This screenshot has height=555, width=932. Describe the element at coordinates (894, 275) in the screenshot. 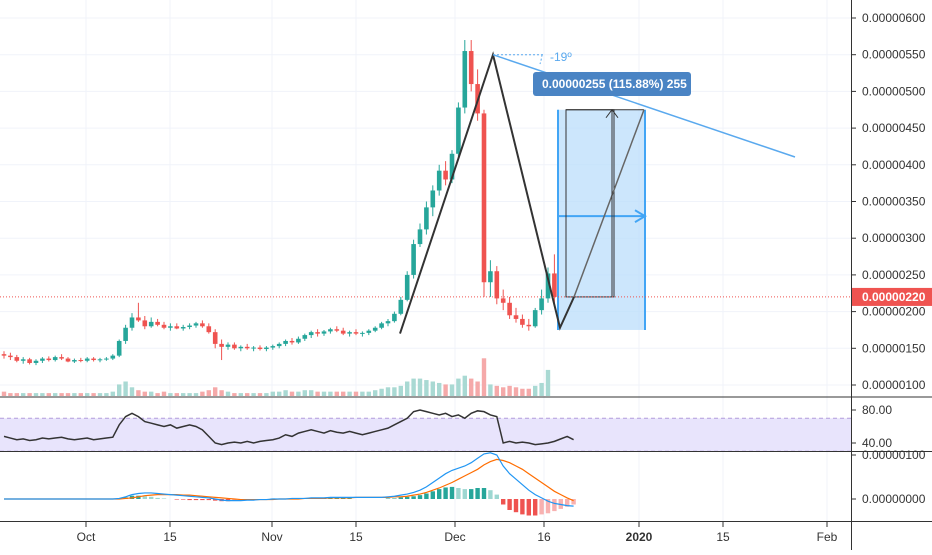

I see `price-tick-label: 0.00000250` at that location.